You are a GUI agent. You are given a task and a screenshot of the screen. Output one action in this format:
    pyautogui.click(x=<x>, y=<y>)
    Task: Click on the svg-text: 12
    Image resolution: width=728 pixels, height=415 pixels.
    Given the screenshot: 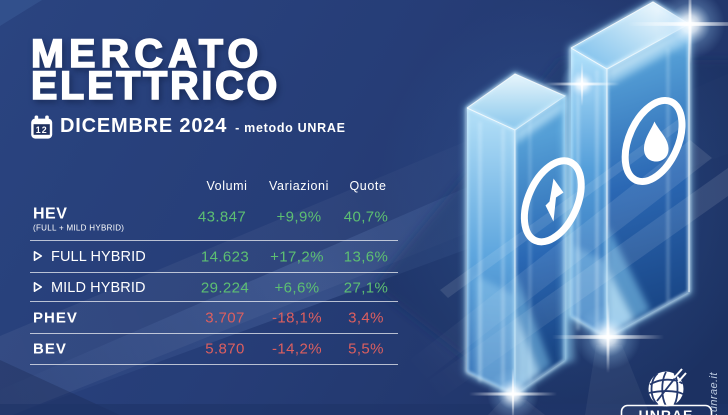 What is the action you would take?
    pyautogui.click(x=42, y=130)
    